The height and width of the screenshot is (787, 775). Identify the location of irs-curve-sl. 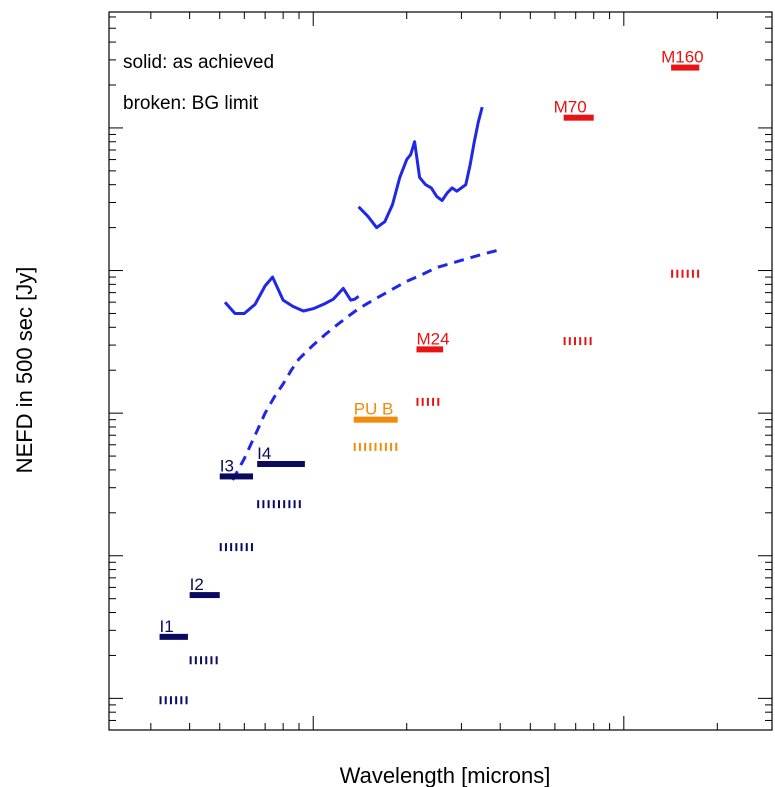
(291, 295).